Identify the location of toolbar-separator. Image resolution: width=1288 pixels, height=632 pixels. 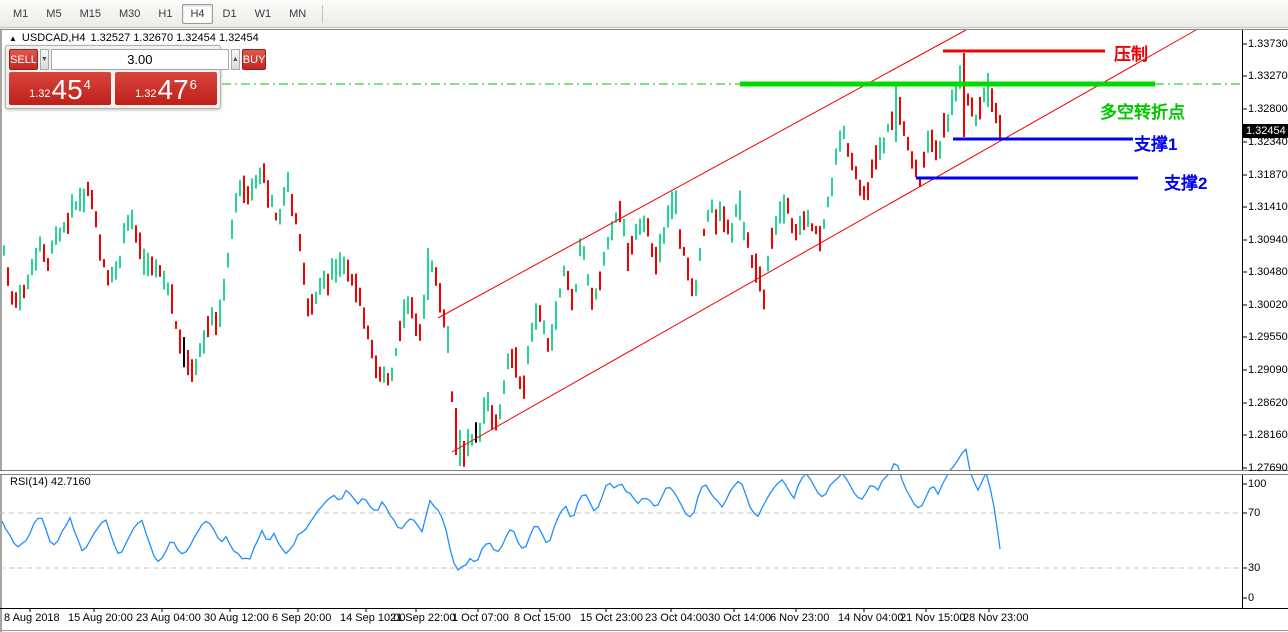
(323, 13).